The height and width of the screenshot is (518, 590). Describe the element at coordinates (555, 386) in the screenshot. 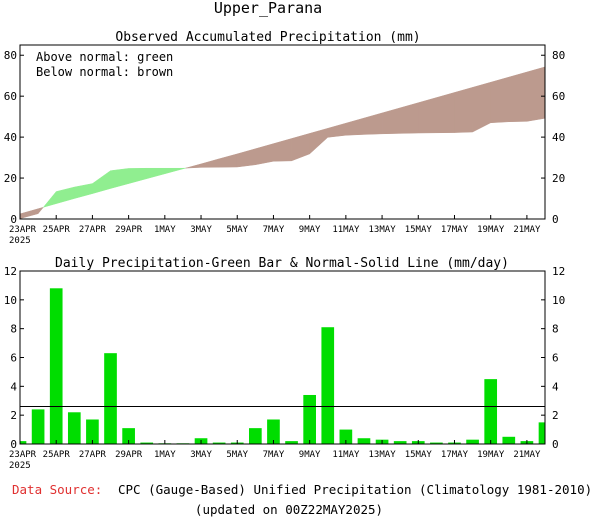

I see `y-tick-label-right: 4` at that location.